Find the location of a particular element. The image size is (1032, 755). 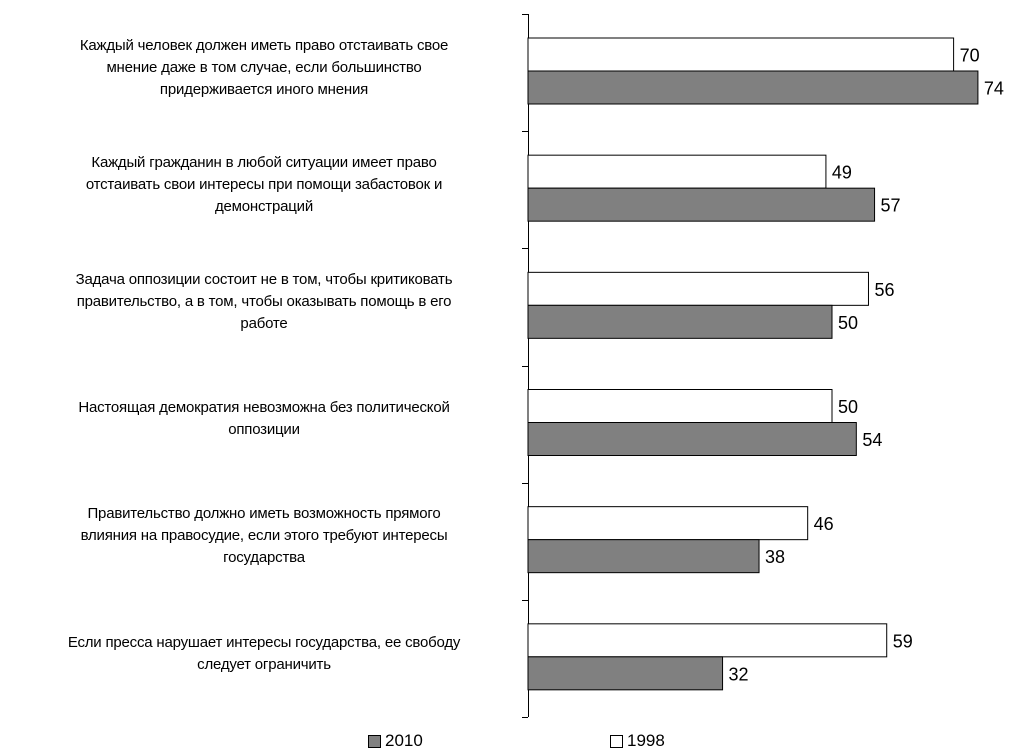

legend-item-1998: 1998 is located at coordinates (637, 741).